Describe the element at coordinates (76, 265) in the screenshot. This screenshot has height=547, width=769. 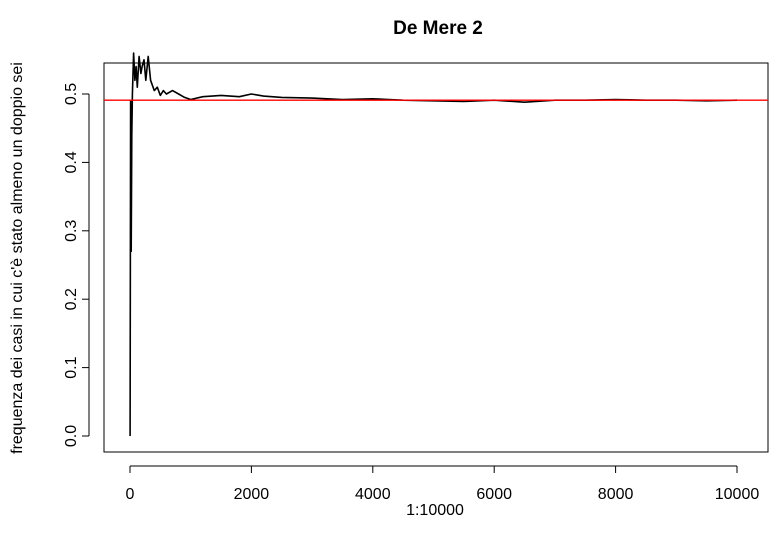
I see `y-axis: 0.0 0.1 0.2 0.3 0.4 0.5` at that location.